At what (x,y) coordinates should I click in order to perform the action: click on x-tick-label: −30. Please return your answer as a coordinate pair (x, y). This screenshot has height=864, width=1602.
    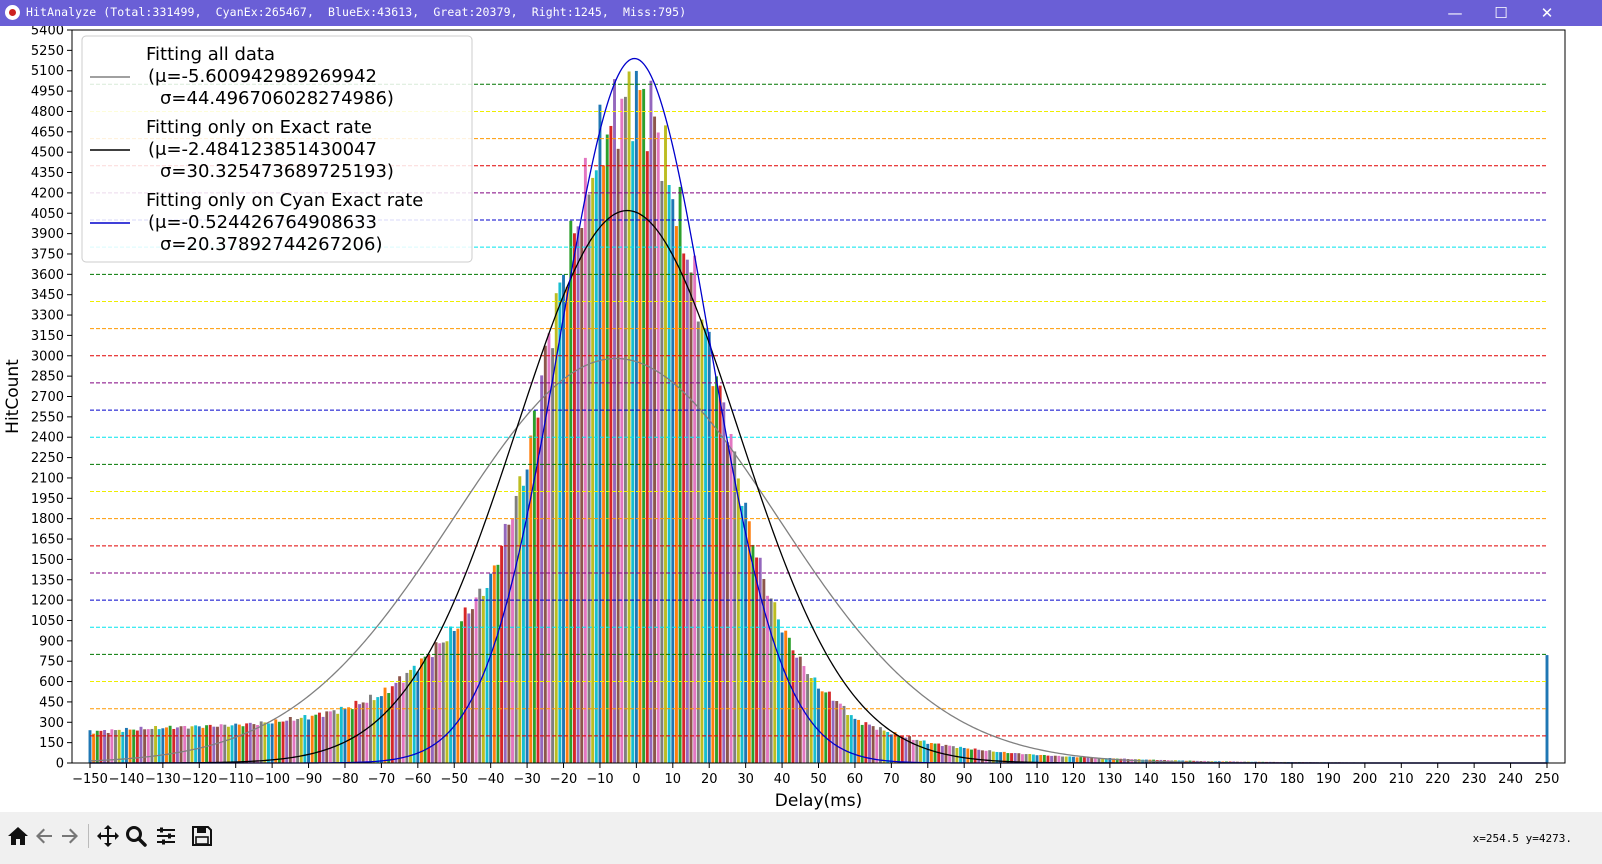
    Looking at the image, I should click on (526, 779).